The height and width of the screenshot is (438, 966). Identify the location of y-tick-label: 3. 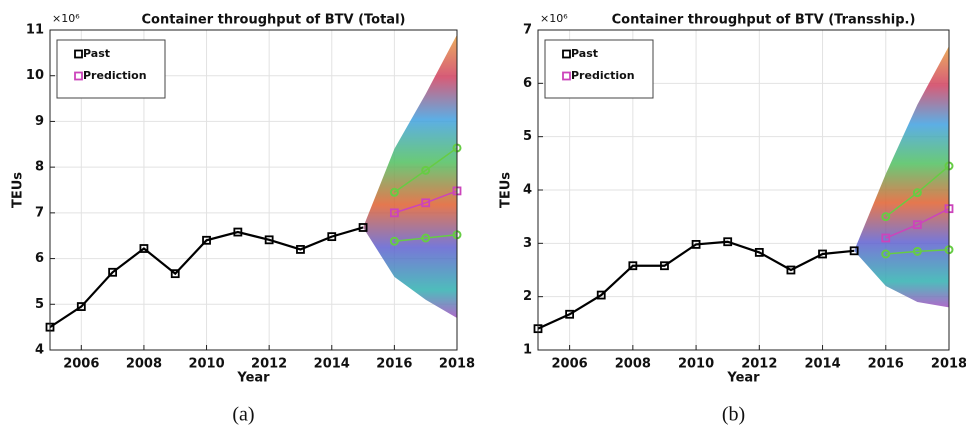
(527, 243).